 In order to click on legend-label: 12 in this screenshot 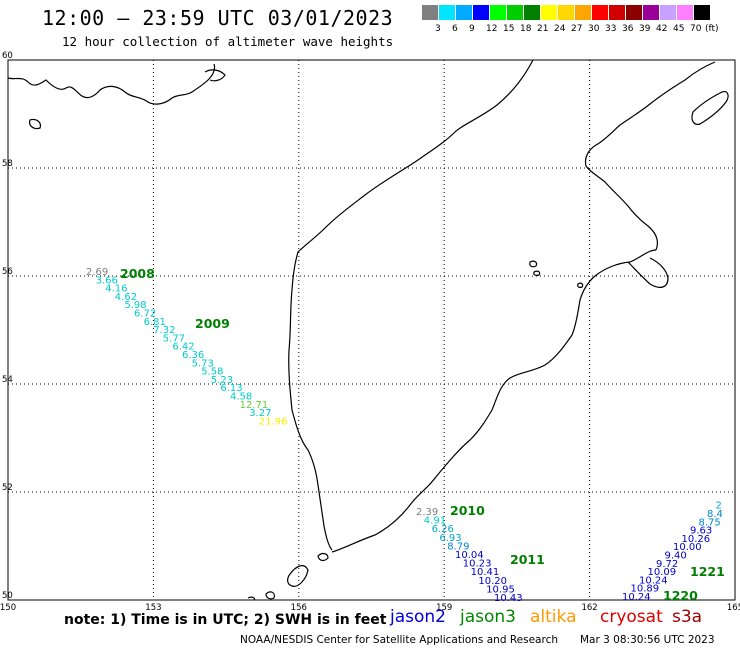, I will do `click(492, 29)`.